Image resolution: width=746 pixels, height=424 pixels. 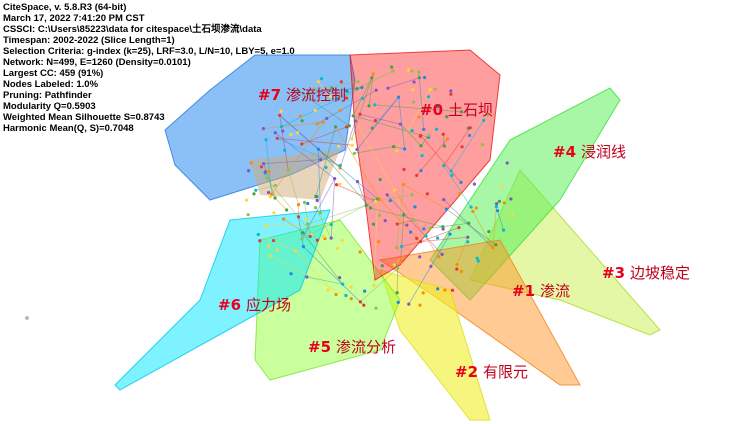 I want to click on cluster-label: #1 渗流, so click(x=541, y=291).